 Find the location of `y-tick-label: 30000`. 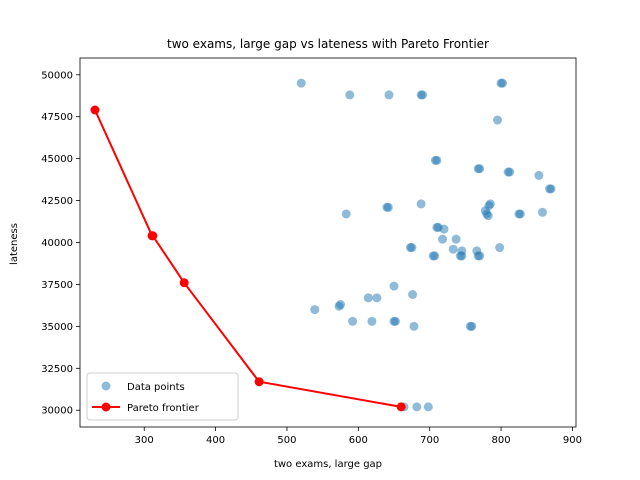

y-tick-label: 30000 is located at coordinates (57, 411).